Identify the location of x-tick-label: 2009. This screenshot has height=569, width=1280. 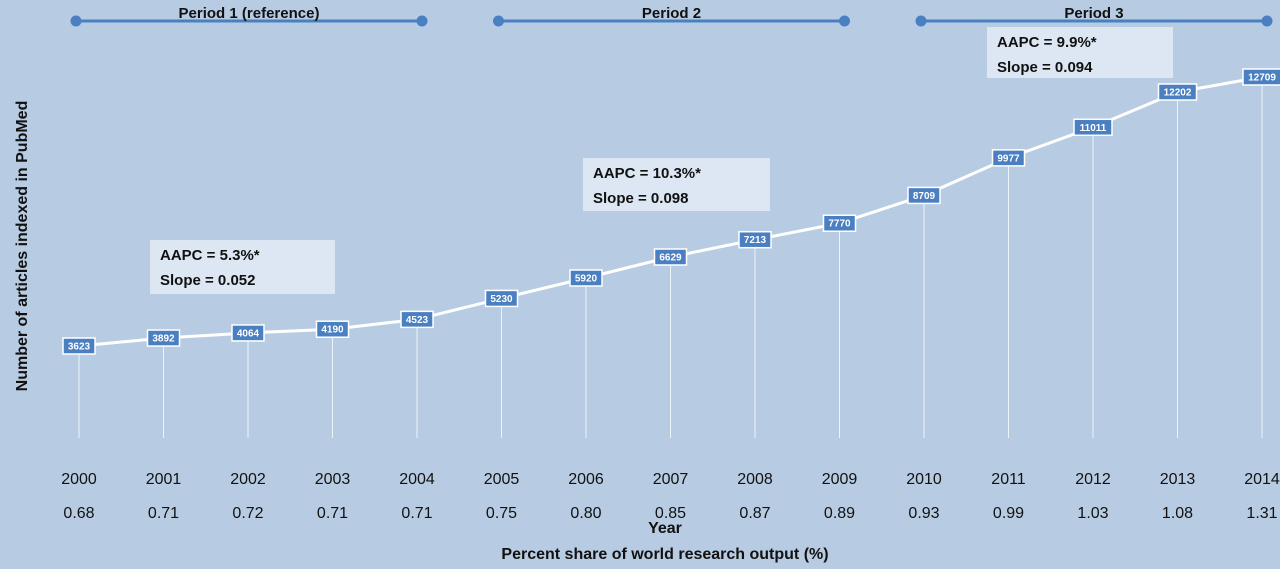
(840, 479).